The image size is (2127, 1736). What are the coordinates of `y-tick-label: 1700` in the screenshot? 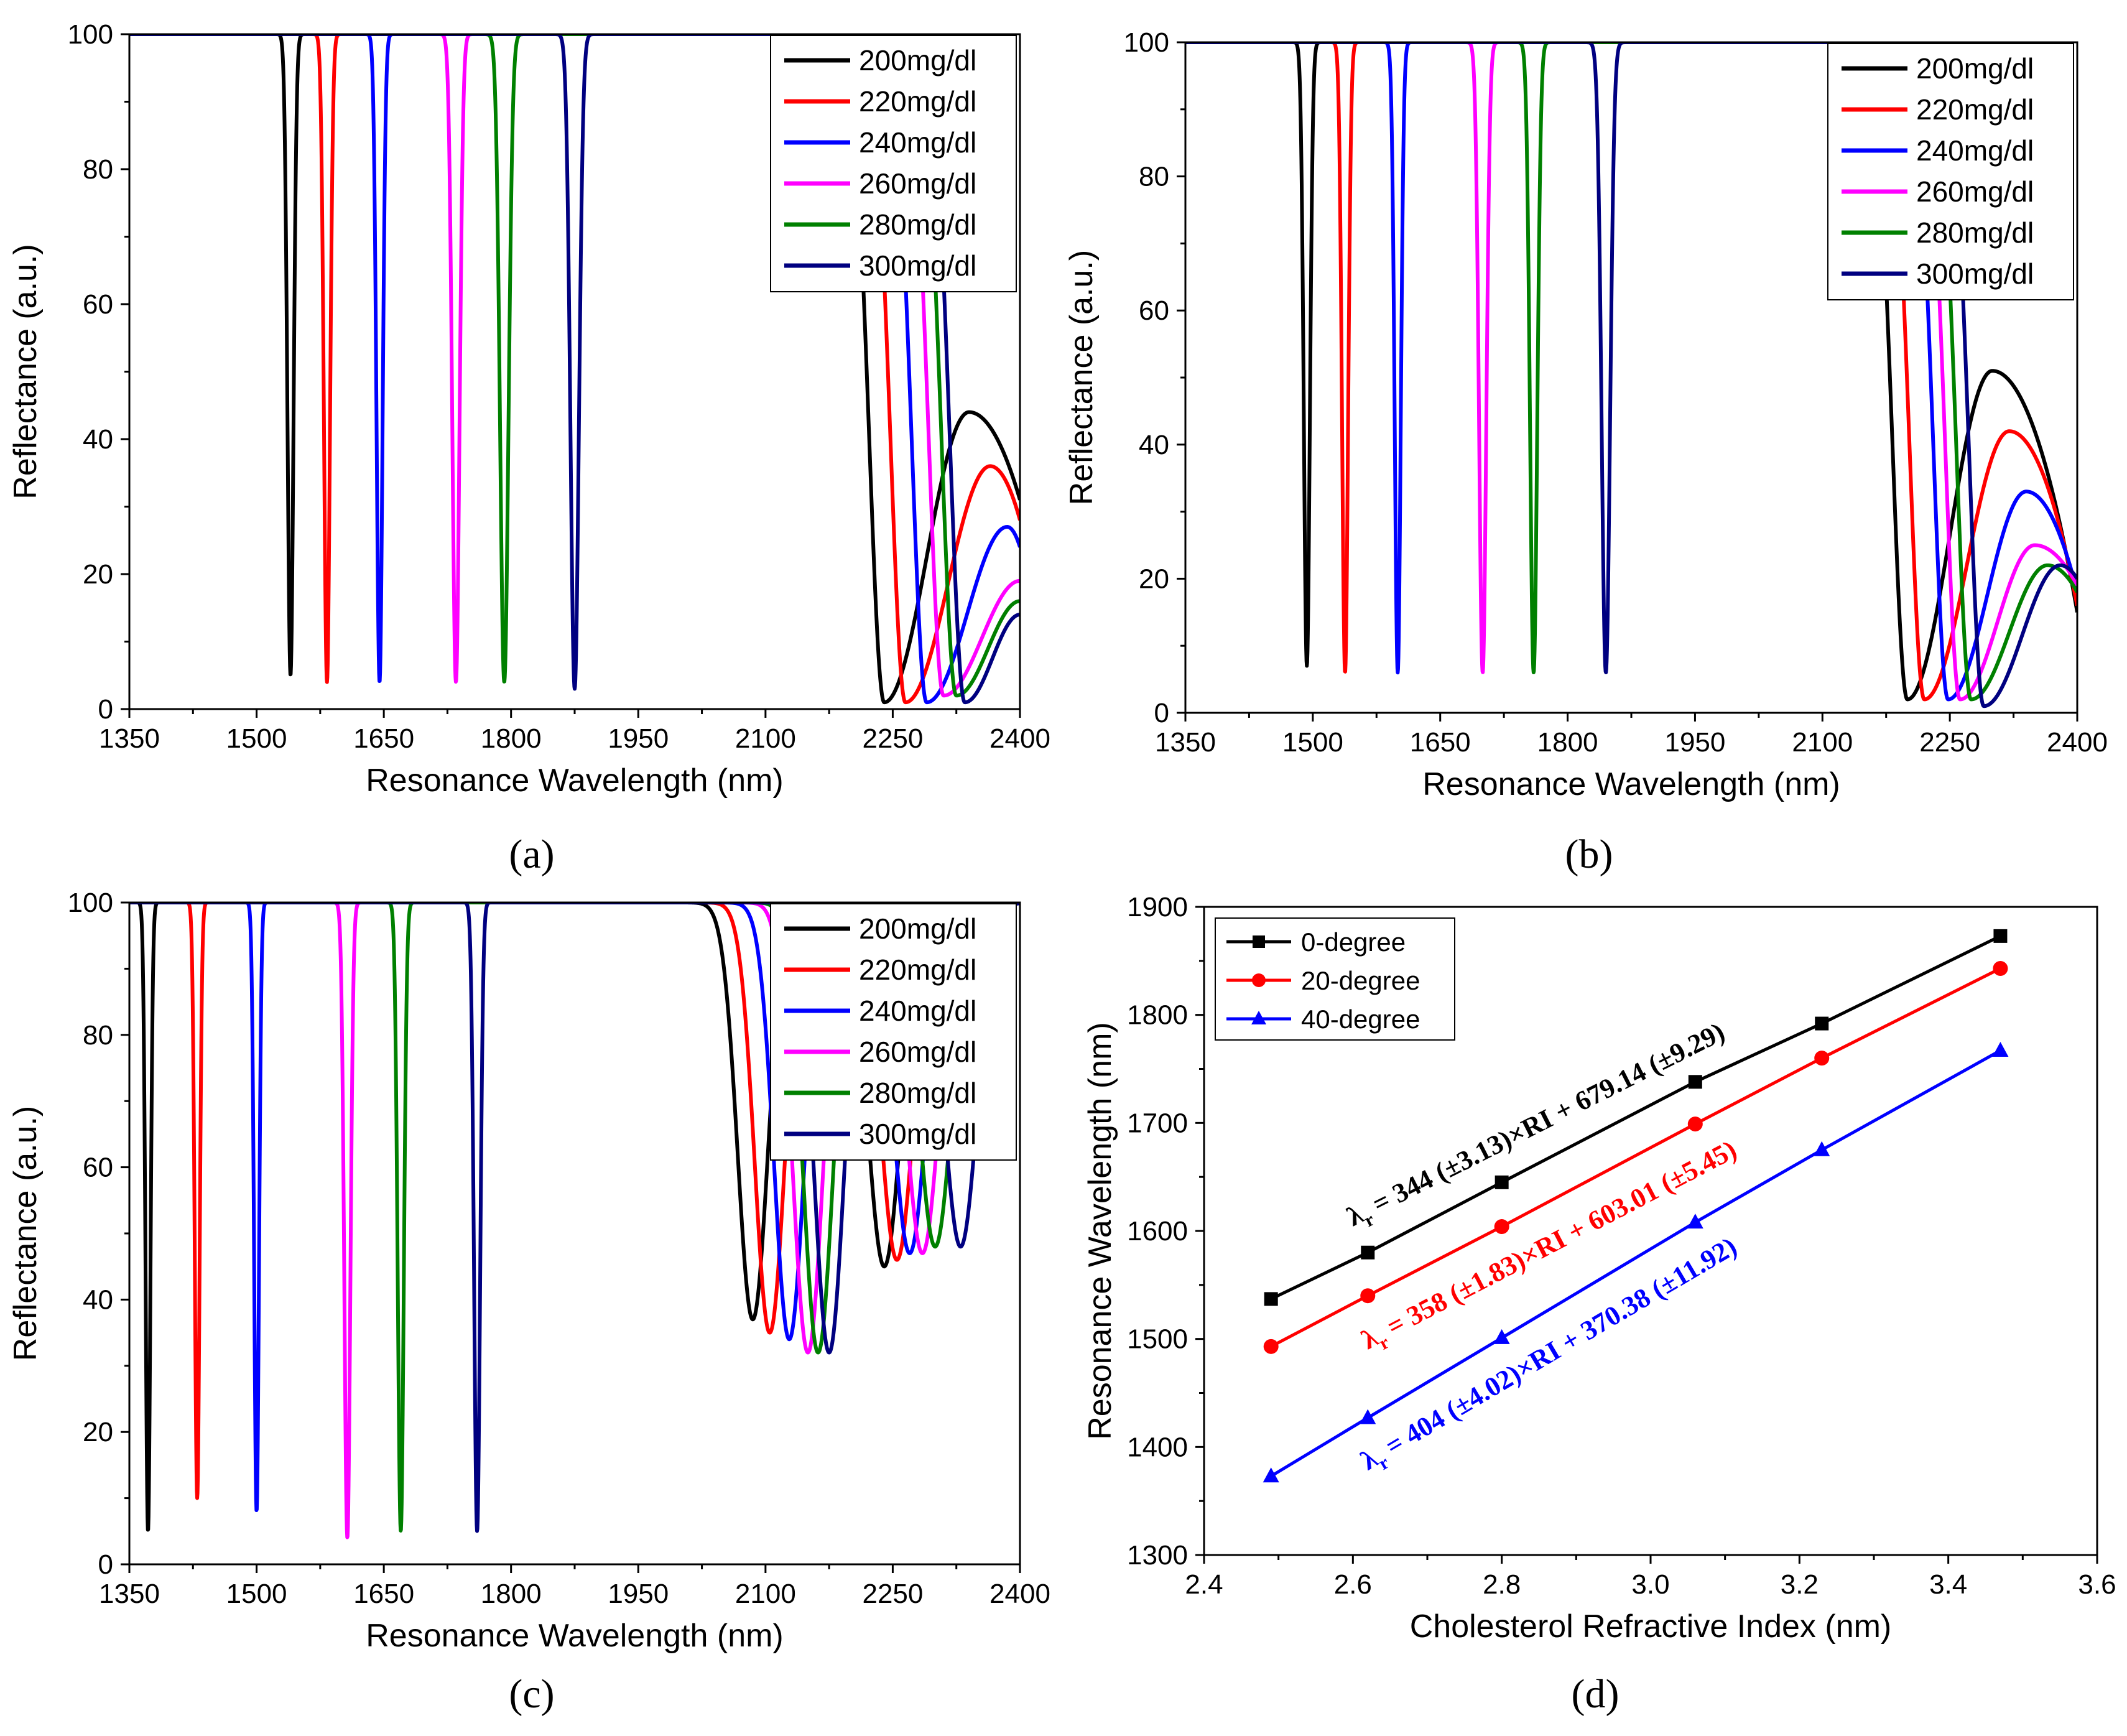 It's located at (1157, 1123).